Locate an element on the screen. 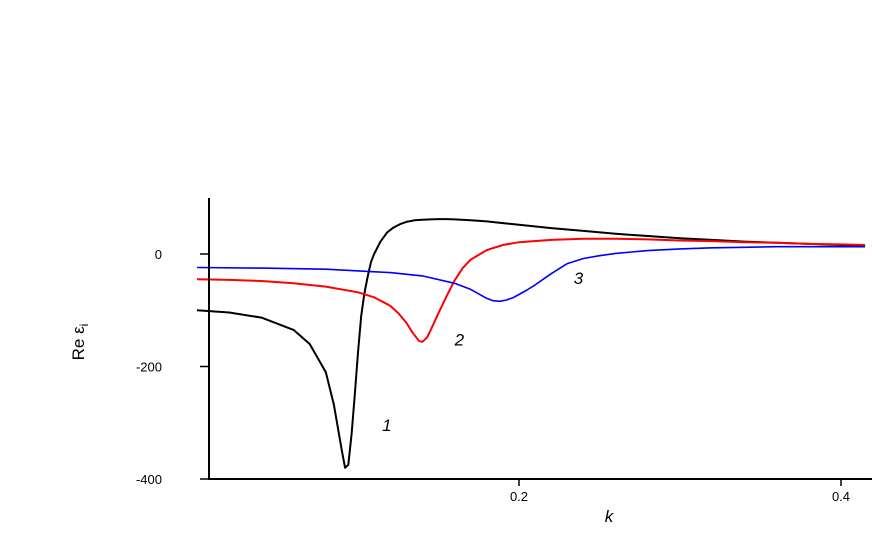 Image resolution: width=872 pixels, height=545 pixels. curve-annotations: 1 2 3 is located at coordinates (483, 352).